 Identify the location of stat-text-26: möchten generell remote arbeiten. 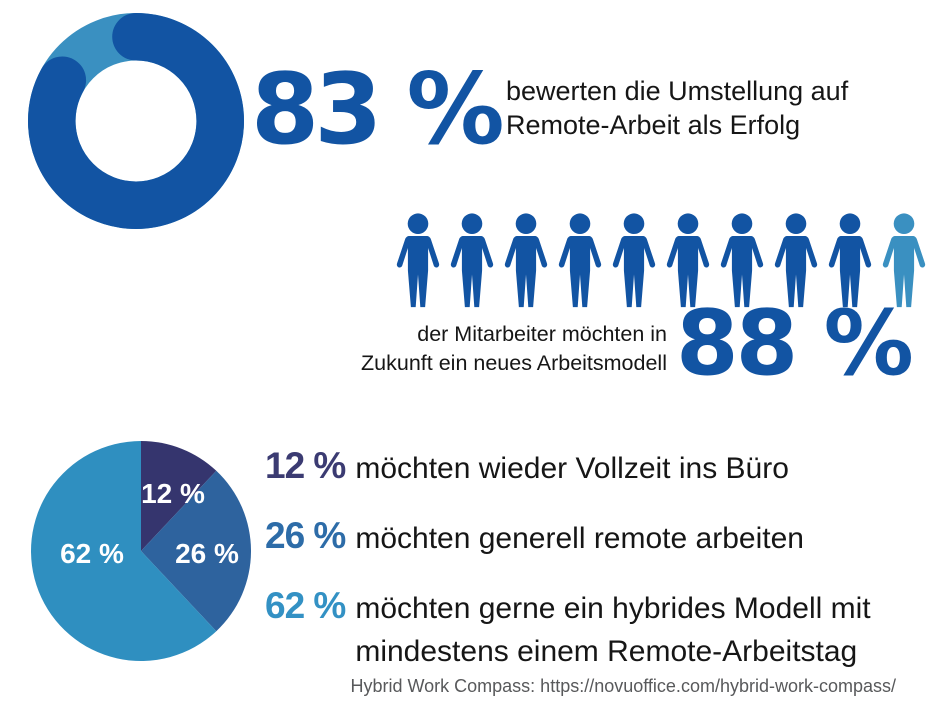
(579, 538).